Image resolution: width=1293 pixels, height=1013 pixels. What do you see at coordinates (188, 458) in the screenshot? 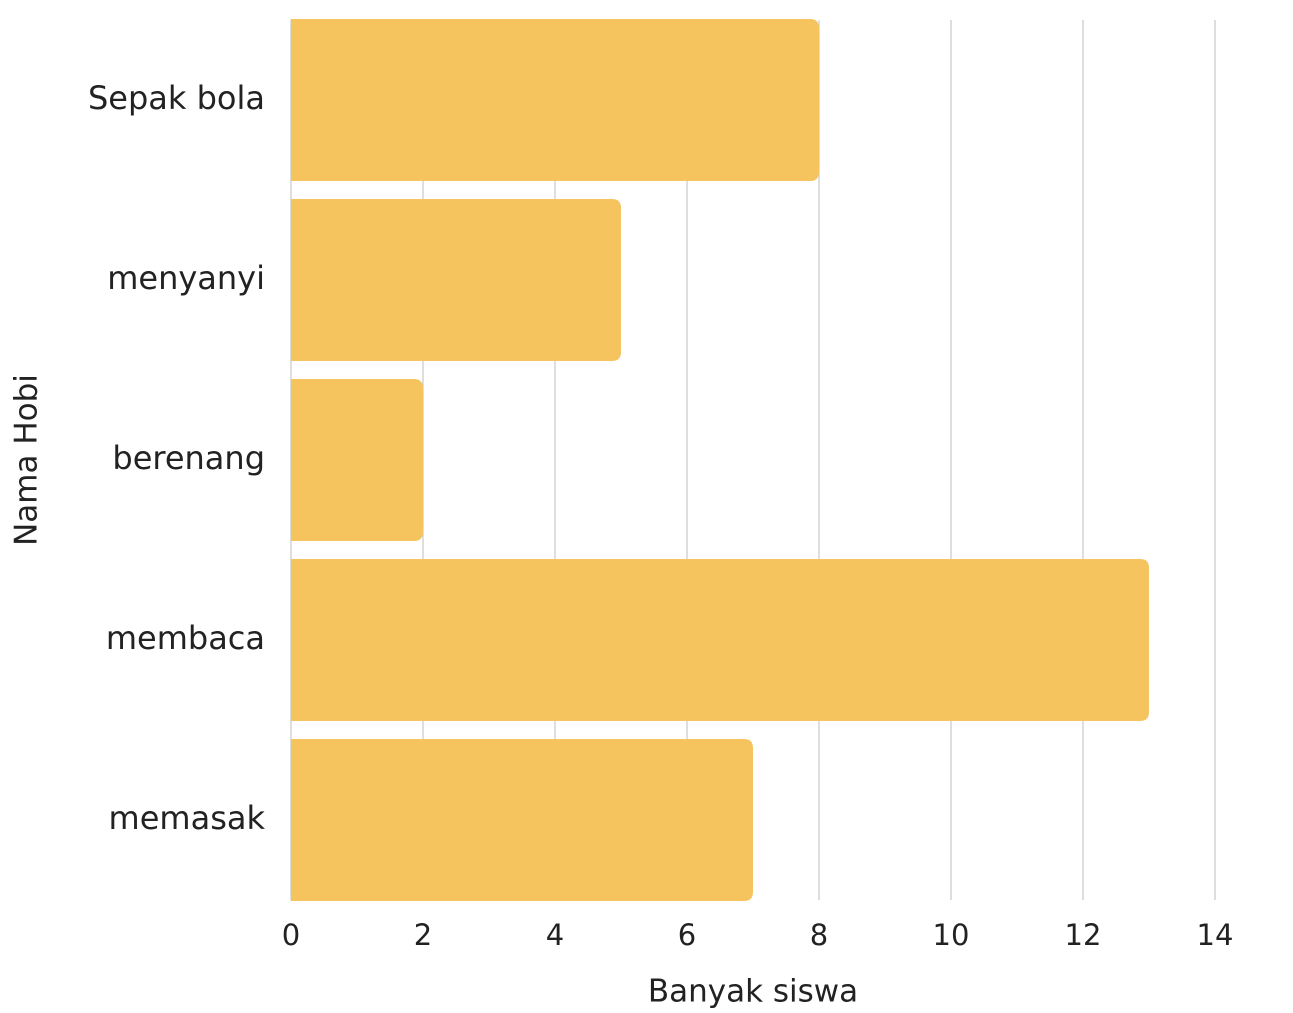
I see `y-tick-label: berenang` at bounding box center [188, 458].